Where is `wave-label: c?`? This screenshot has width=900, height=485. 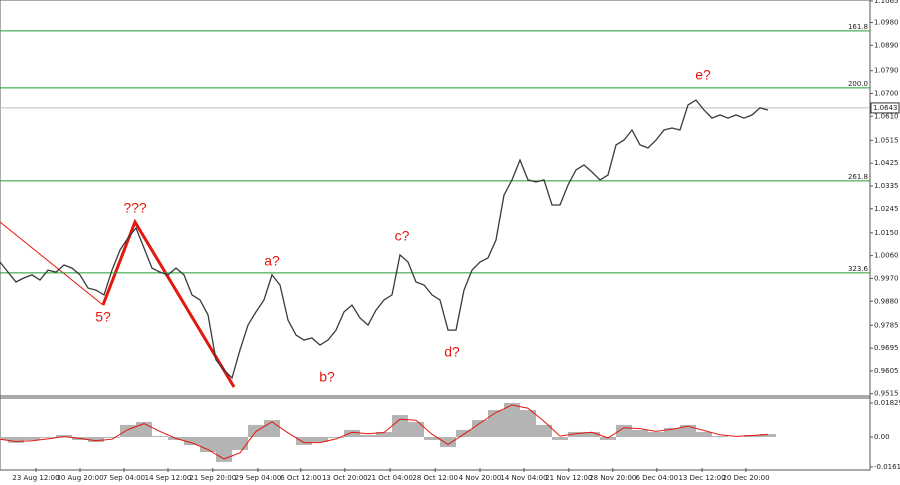 wave-label: c? is located at coordinates (402, 236).